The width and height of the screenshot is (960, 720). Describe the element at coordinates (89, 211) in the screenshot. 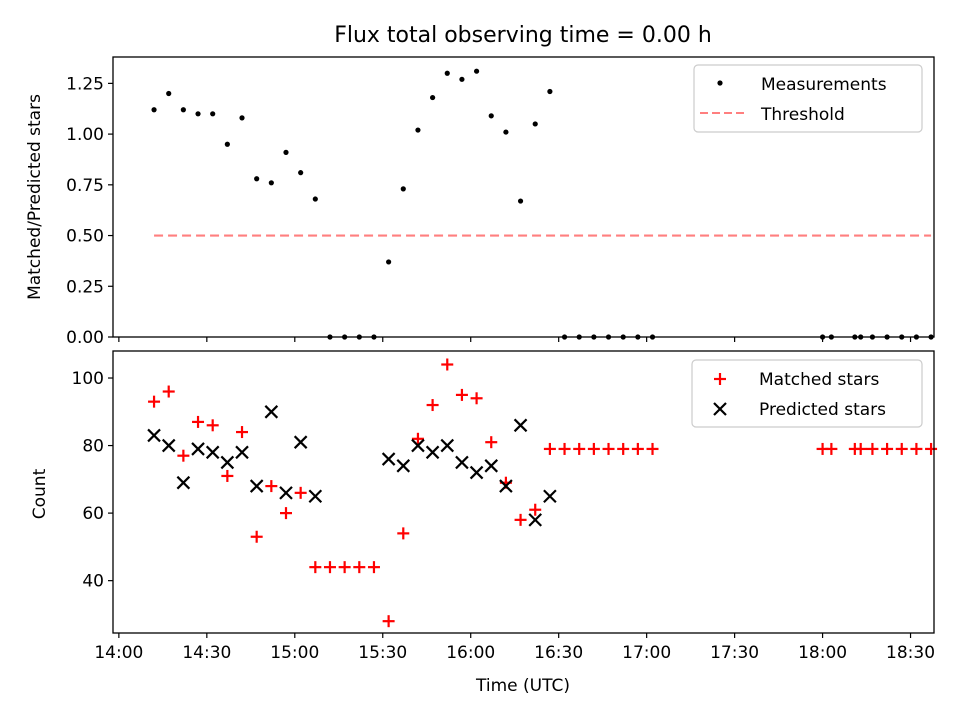

I see `top-y-ticks: 0.00 0.25 0.50 0.75 1.00 1.25` at that location.